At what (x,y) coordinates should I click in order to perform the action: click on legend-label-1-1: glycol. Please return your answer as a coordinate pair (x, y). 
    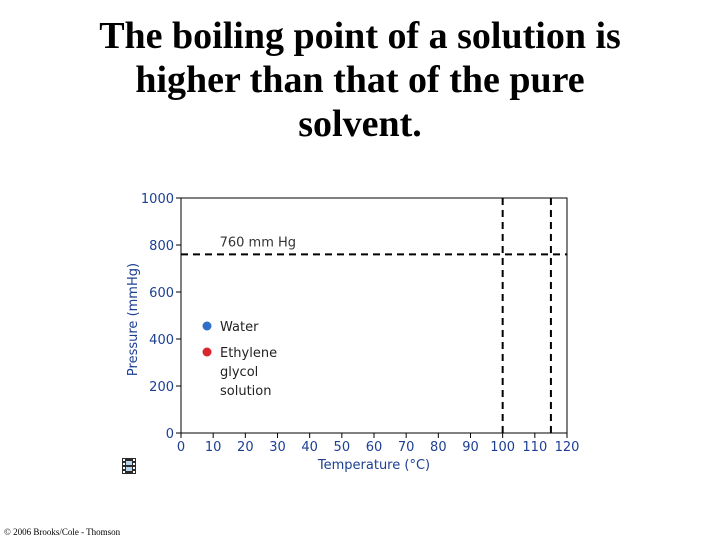
    Looking at the image, I should click on (239, 372).